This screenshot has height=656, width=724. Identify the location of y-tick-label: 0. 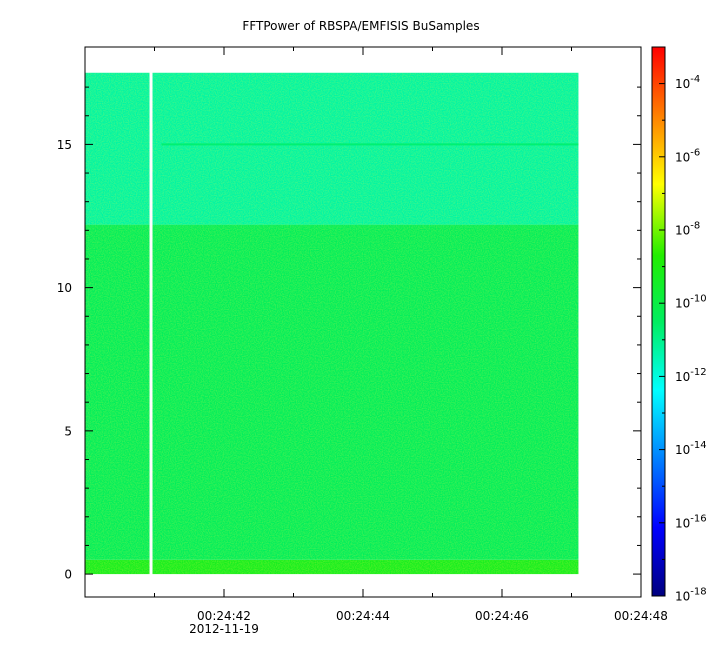
(68, 575).